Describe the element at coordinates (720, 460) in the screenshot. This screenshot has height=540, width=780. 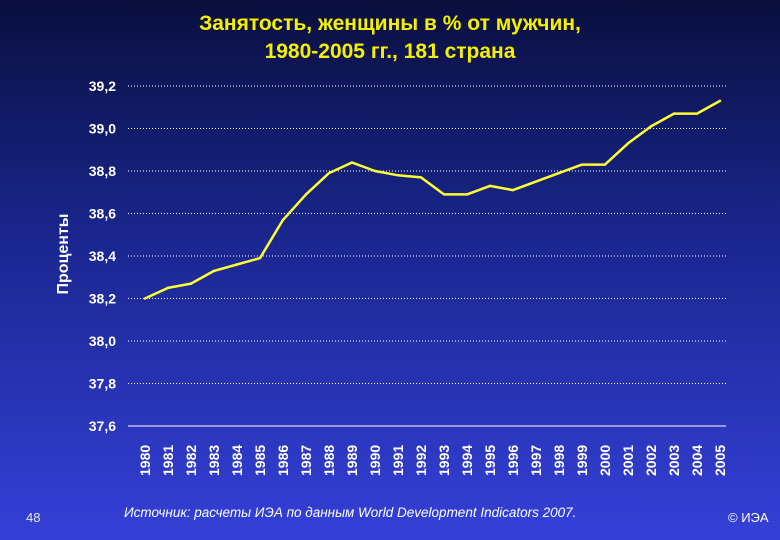
I see `x-tick-label: 2005` at that location.